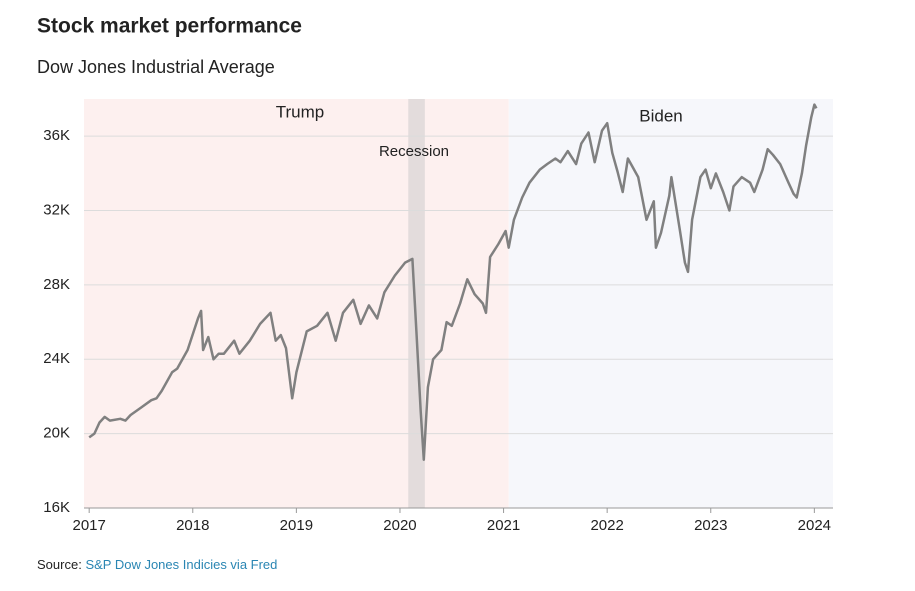  What do you see at coordinates (169, 26) in the screenshot?
I see `chart-title: Stock market performance` at bounding box center [169, 26].